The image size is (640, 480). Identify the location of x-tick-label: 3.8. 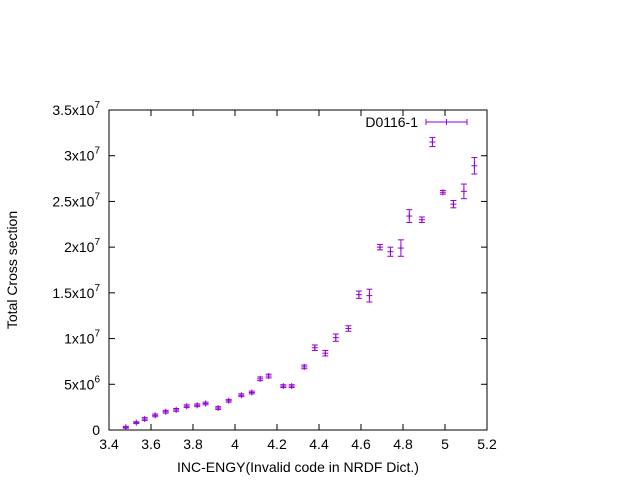
(193, 444).